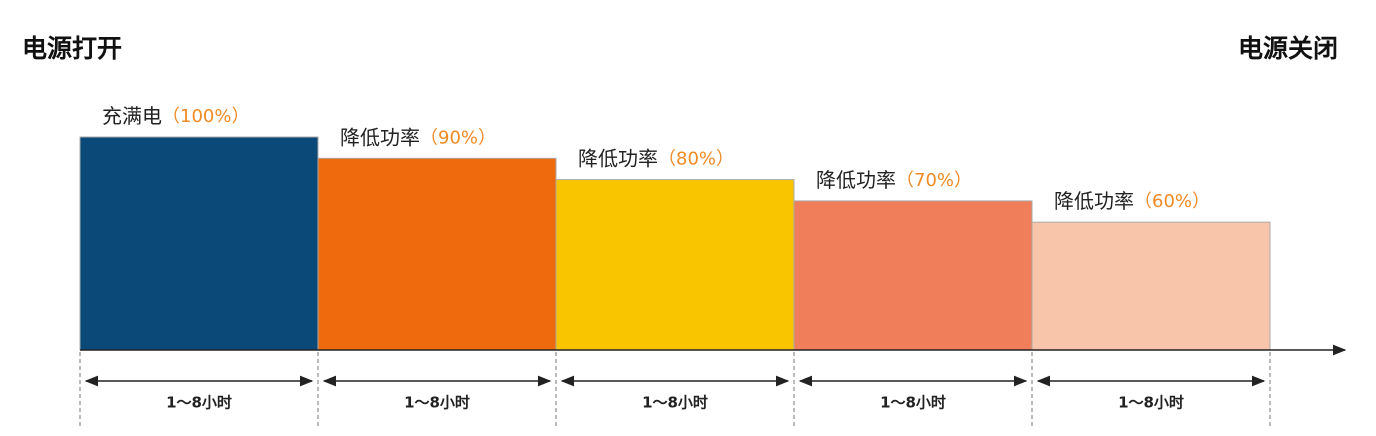 Image resolution: width=1376 pixels, height=436 pixels. Describe the element at coordinates (934, 180) in the screenshot. I see `stage-percent: （70%）` at that location.